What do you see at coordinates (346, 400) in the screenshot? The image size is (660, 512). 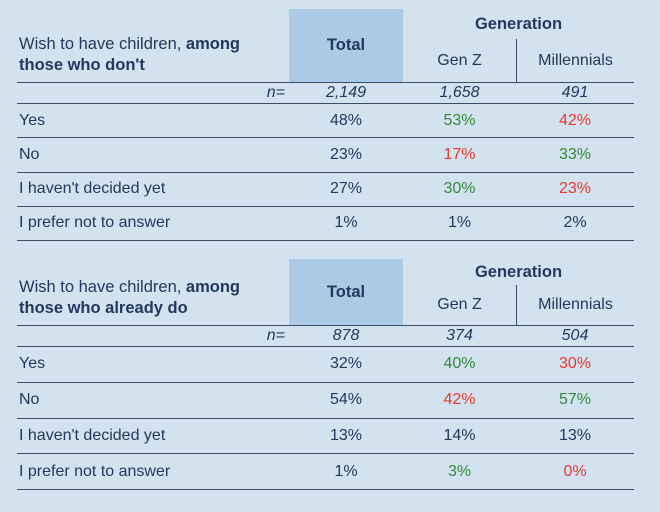 I see `total-value: 54%` at bounding box center [346, 400].